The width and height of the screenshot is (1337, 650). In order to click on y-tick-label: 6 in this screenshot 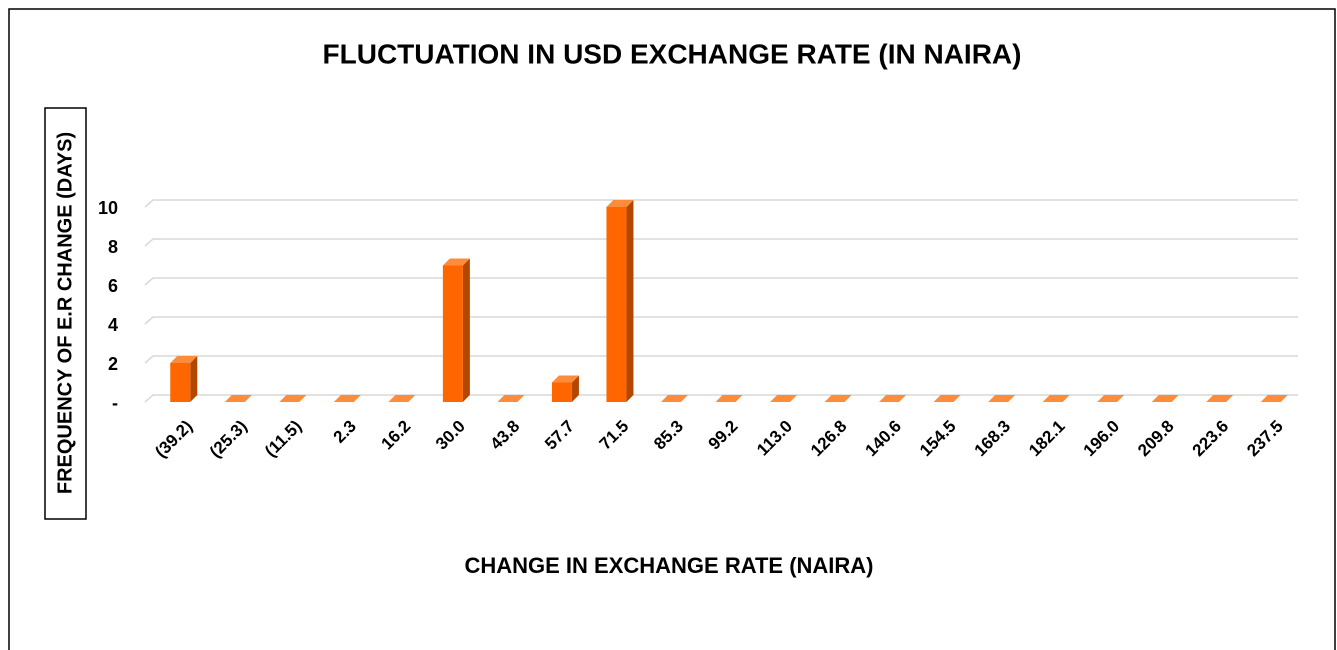, I will do `click(113, 286)`.